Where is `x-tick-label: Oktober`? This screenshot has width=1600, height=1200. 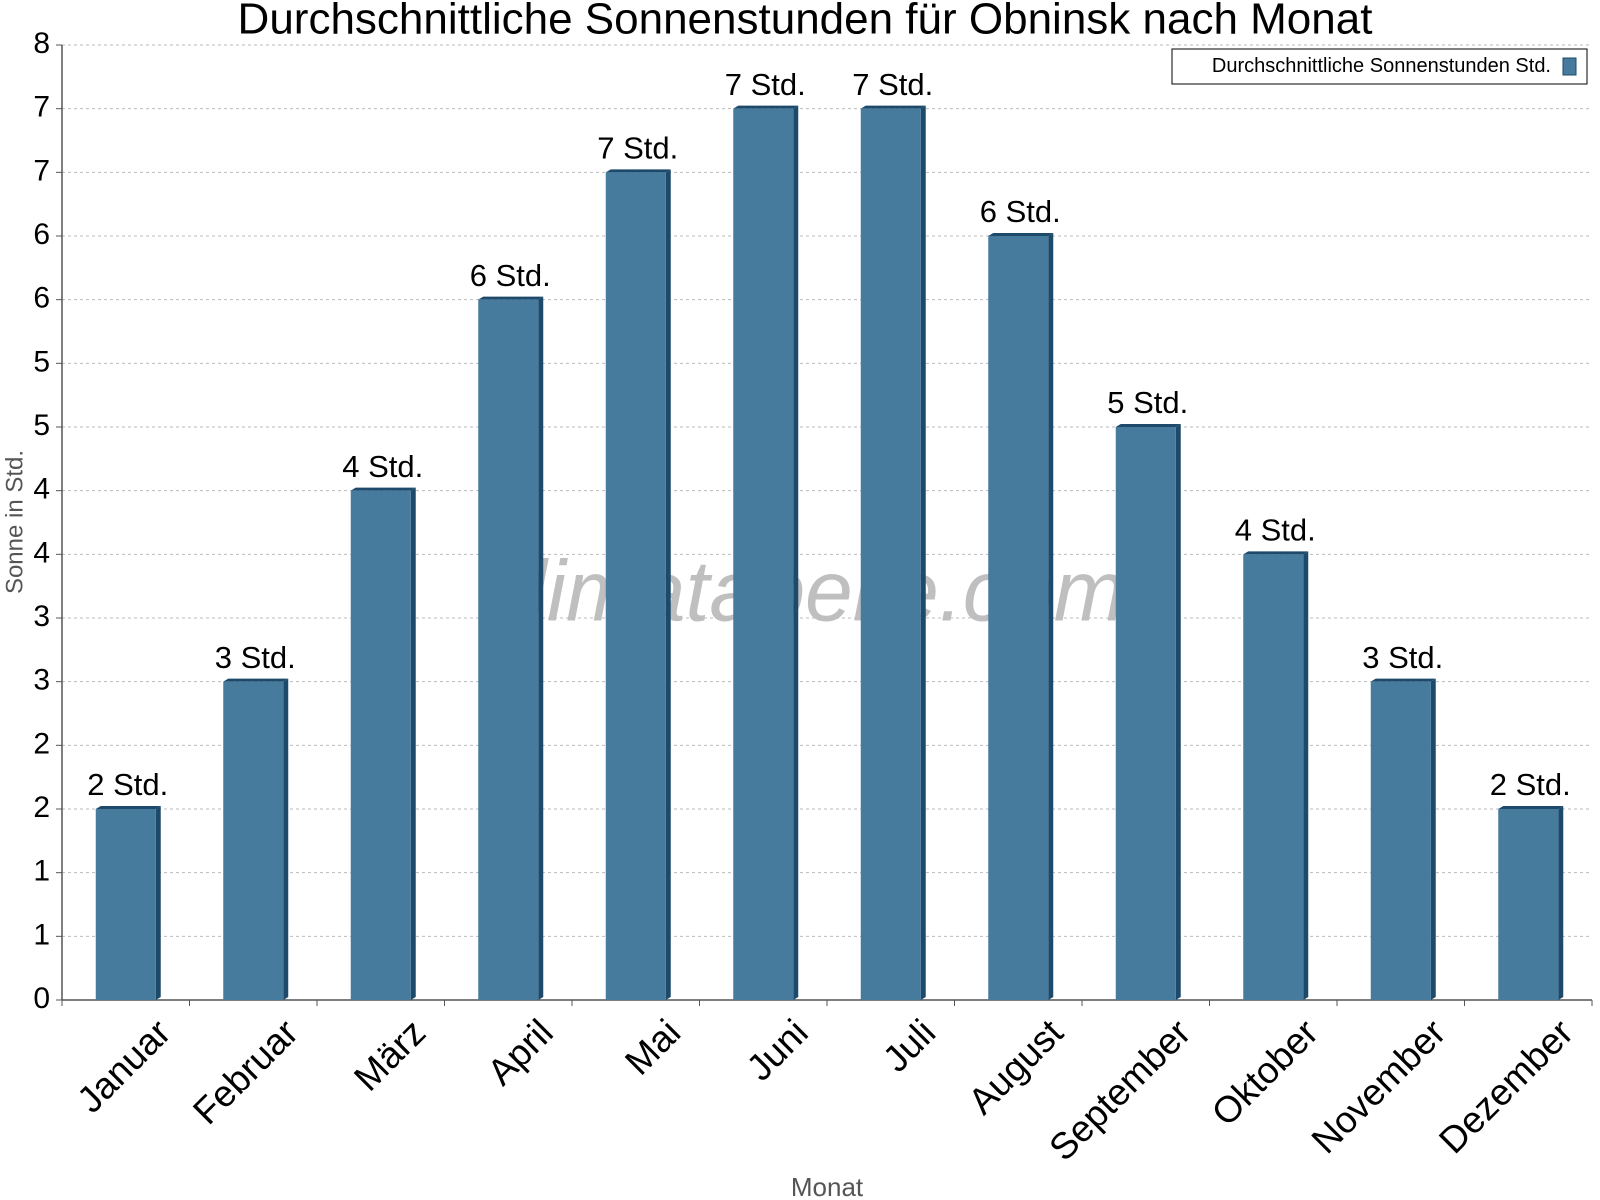
x-tick-label: Oktober is located at coordinates (1265, 1073).